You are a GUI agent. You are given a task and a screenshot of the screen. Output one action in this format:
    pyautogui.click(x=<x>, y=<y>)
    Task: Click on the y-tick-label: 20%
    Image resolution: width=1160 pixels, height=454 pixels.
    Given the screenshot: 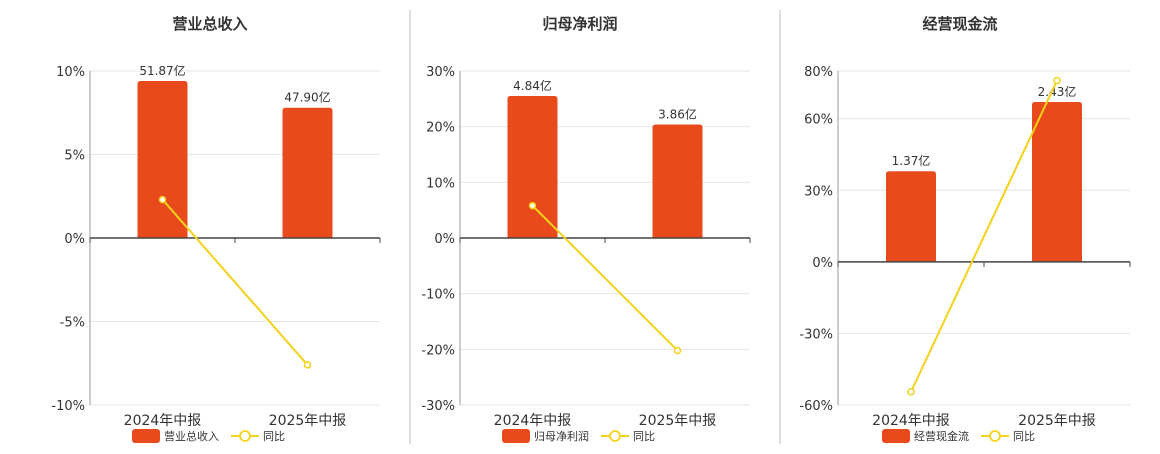 What is the action you would take?
    pyautogui.click(x=440, y=128)
    